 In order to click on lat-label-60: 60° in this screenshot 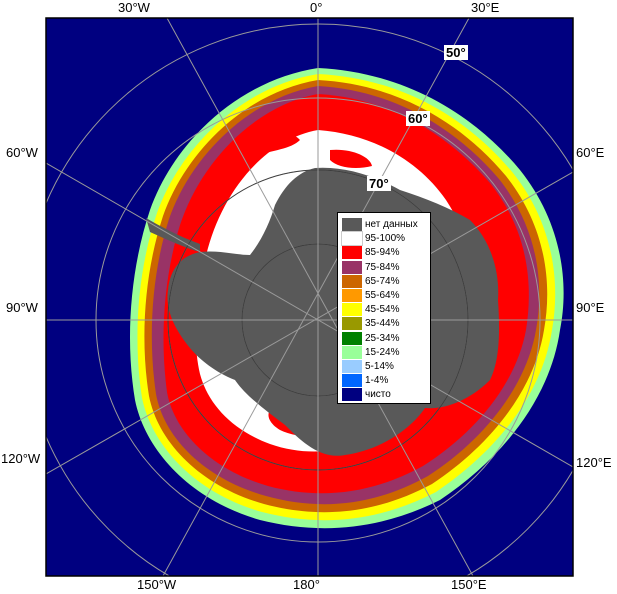, I will do `click(418, 118)`.